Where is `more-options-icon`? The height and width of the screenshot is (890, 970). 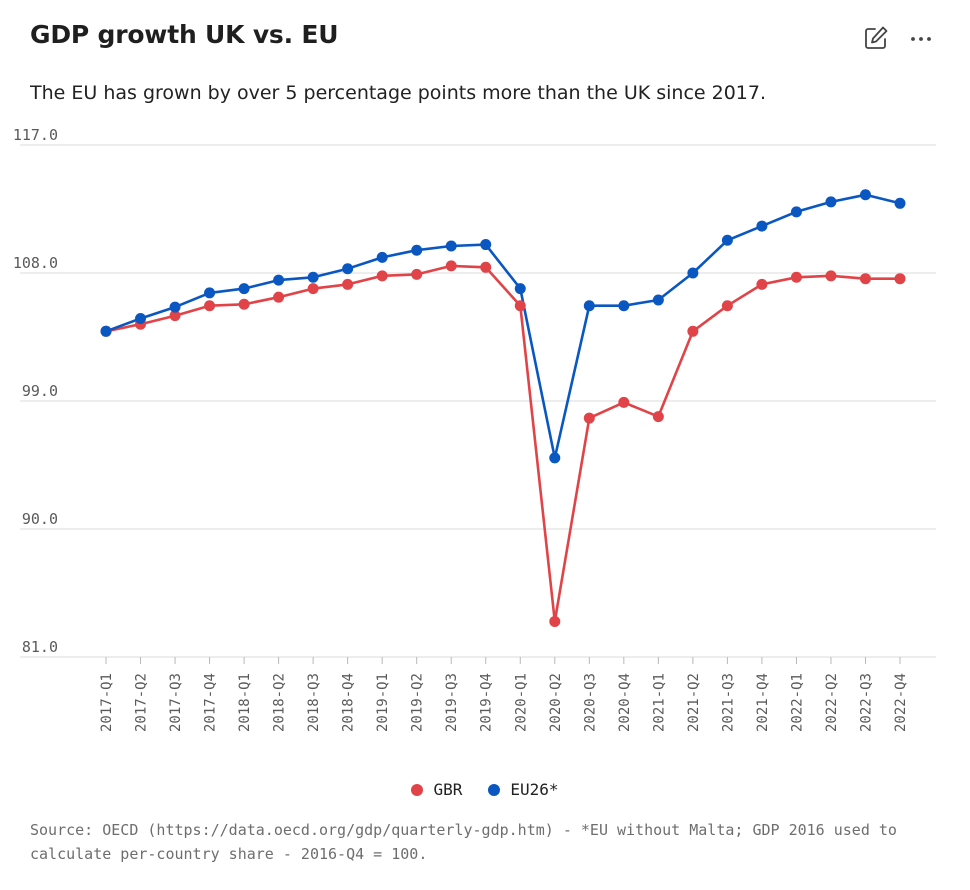
more-options-icon is located at coordinates (921, 38).